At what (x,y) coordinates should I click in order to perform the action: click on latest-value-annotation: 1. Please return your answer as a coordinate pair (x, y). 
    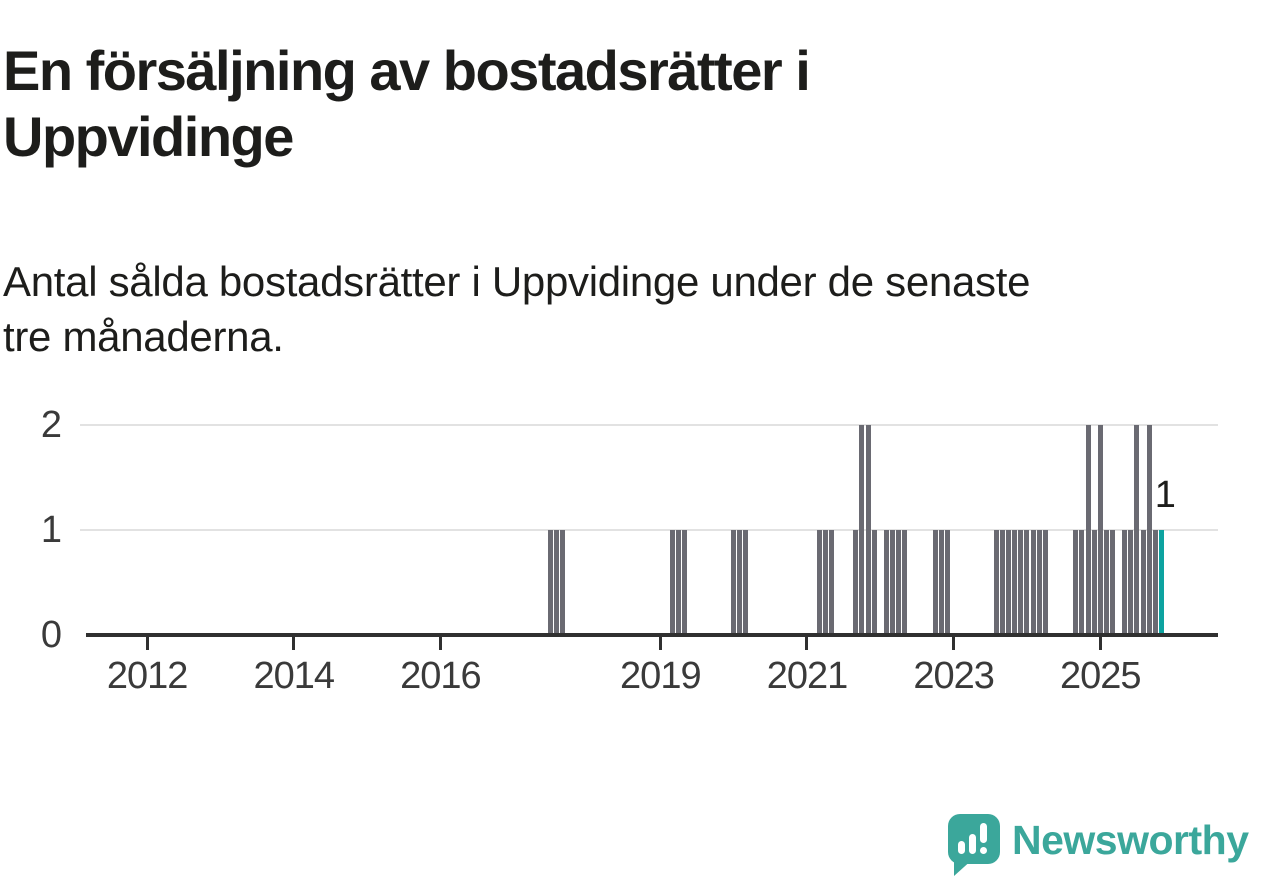
    Looking at the image, I should click on (1165, 495).